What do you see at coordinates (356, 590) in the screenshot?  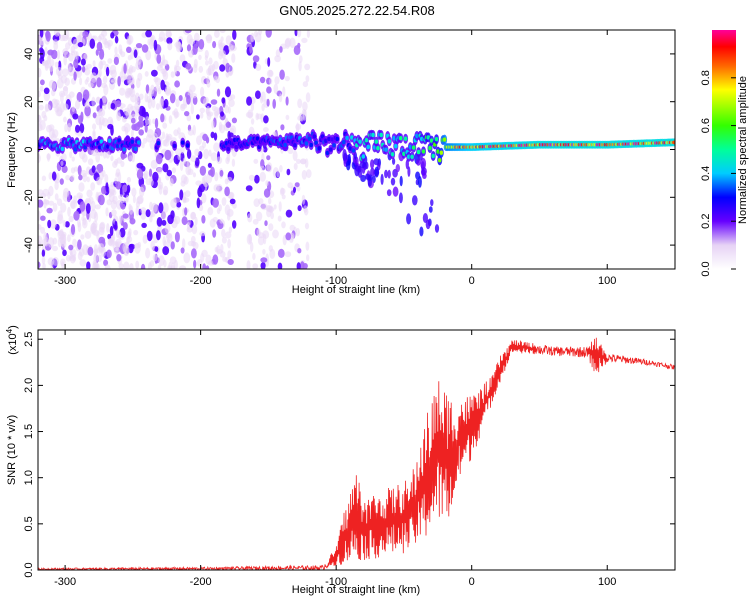 I see `snr-x-axis-label: Height of straight line (km)` at bounding box center [356, 590].